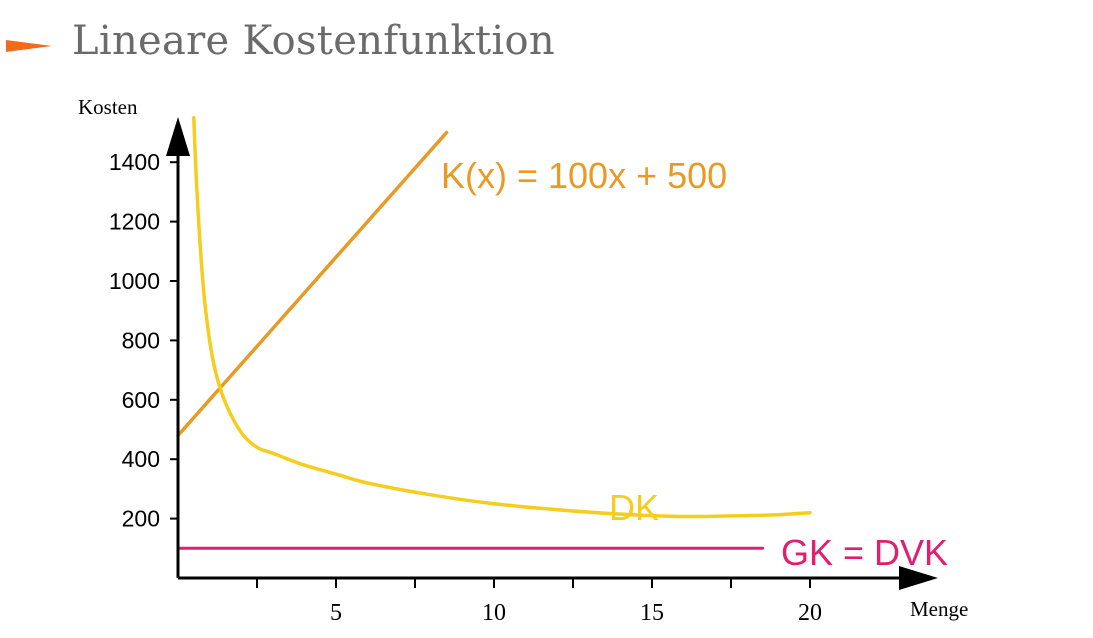  What do you see at coordinates (576, 613) in the screenshot?
I see `x-tick-labels: 5 10 15 20` at bounding box center [576, 613].